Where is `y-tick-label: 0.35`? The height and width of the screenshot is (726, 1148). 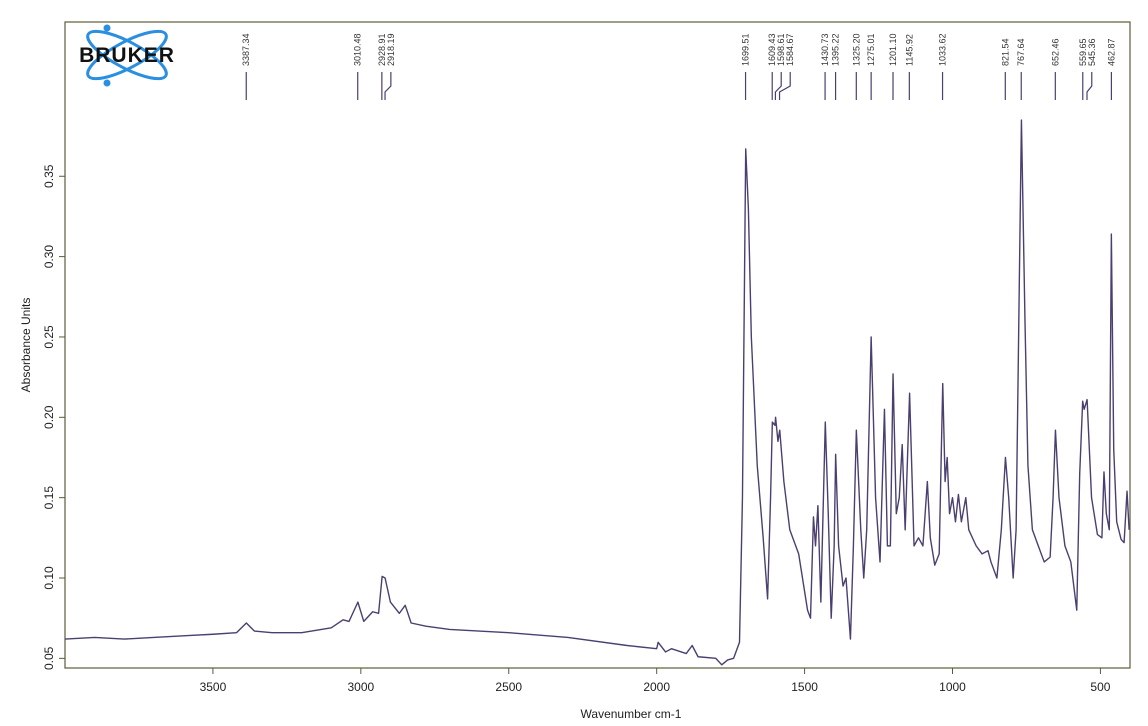
y-tick-label: 0.35 is located at coordinates (49, 176).